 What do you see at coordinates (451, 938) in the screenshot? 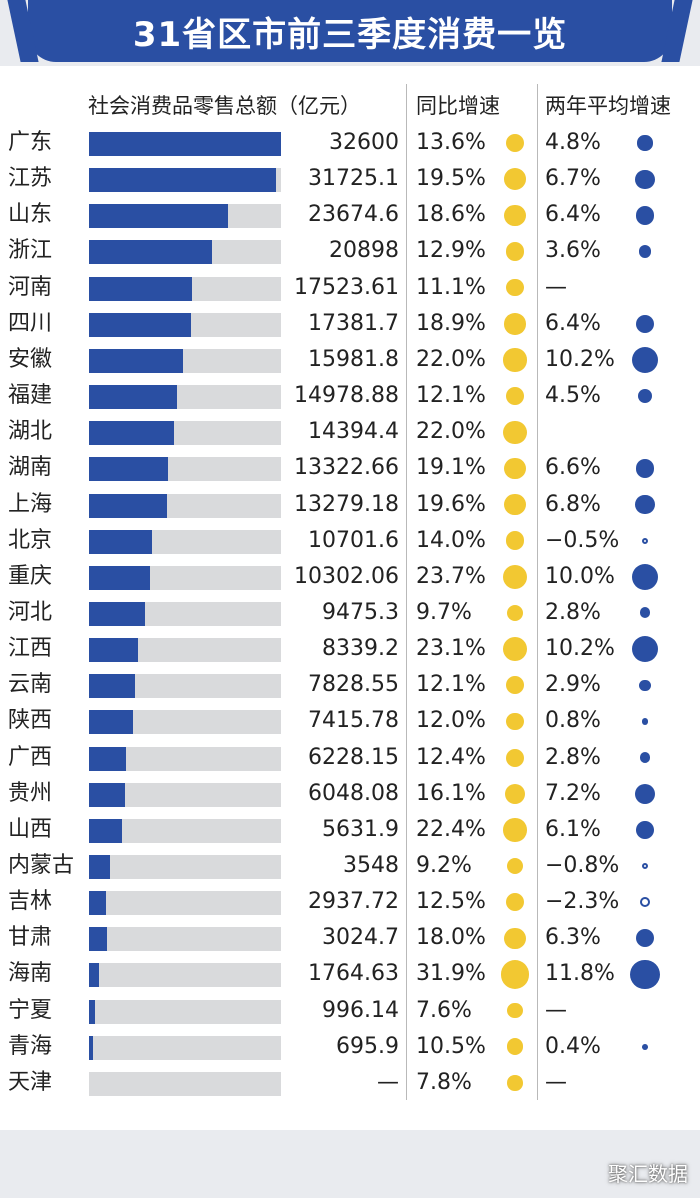
I see `yoy-label: 18.0%` at bounding box center [451, 938].